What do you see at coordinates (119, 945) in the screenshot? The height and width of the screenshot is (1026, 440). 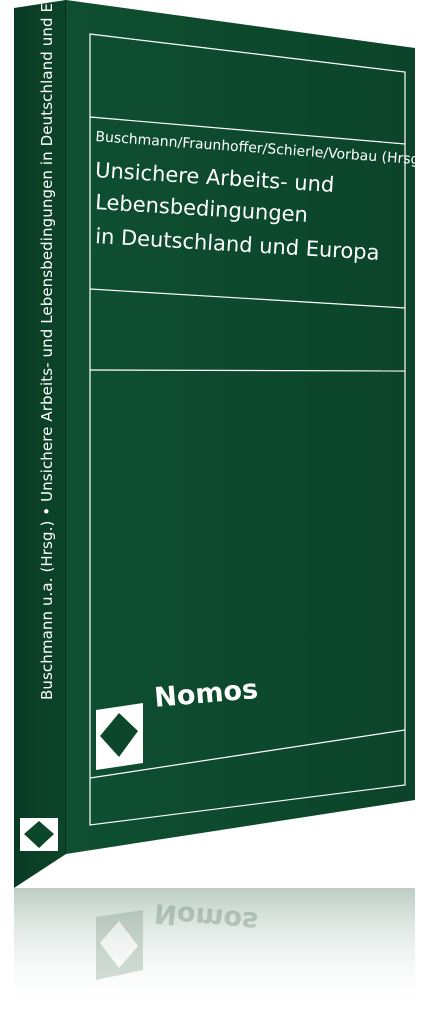 I see `logo-reflection` at bounding box center [119, 945].